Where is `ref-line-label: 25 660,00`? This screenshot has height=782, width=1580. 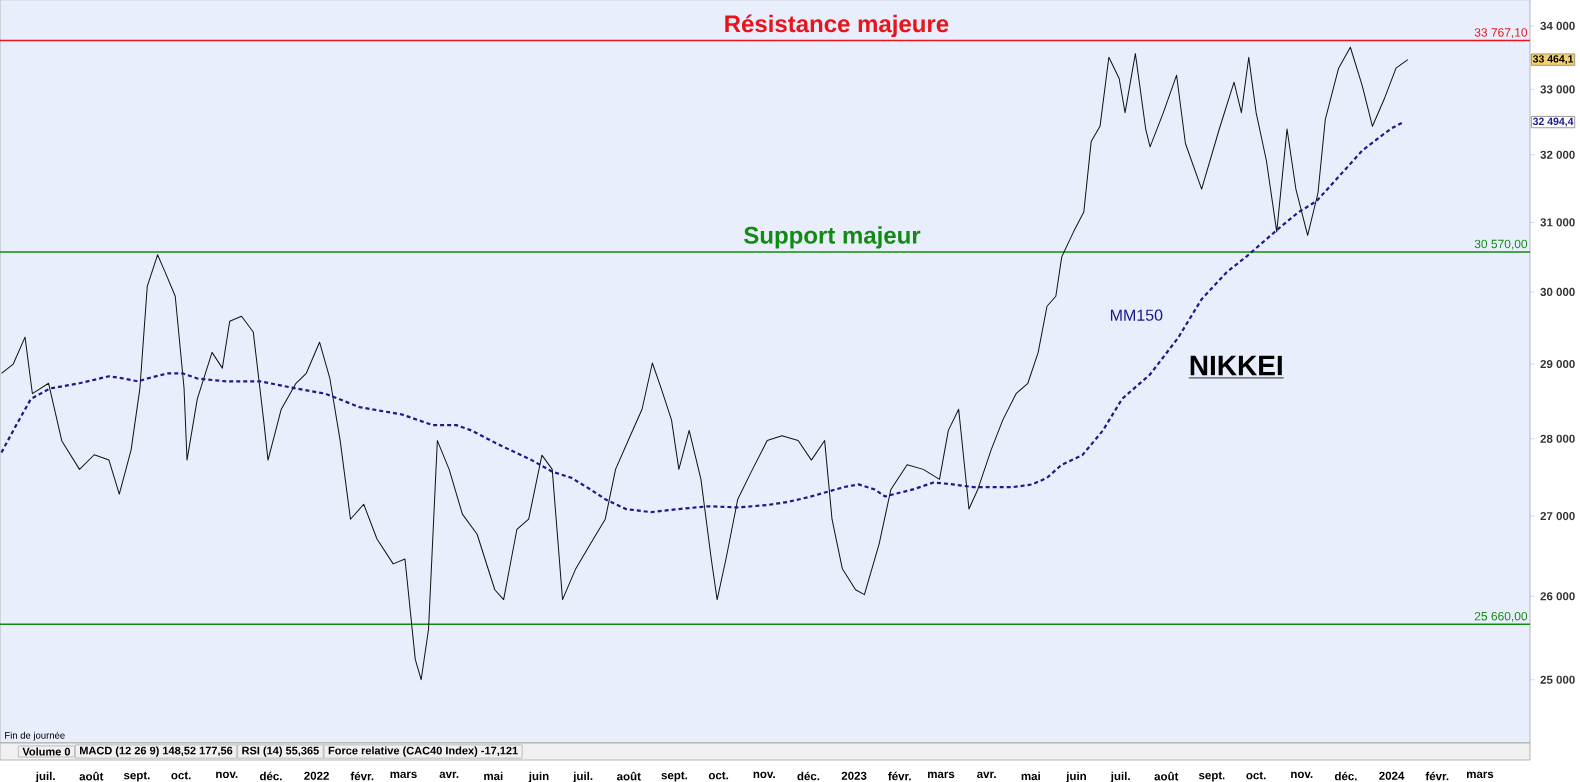
ref-line-label: 25 660,00 is located at coordinates (1501, 616).